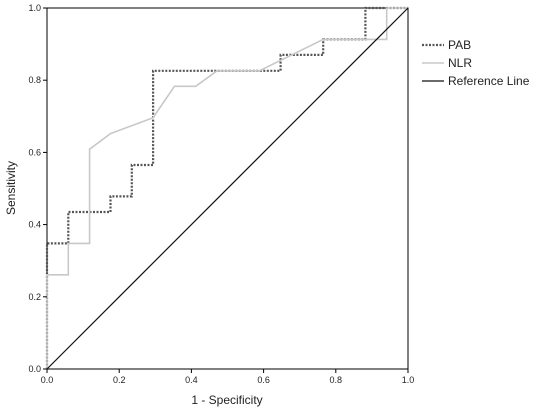  I want to click on legend: PAB NLR Reference Line, so click(476, 63).